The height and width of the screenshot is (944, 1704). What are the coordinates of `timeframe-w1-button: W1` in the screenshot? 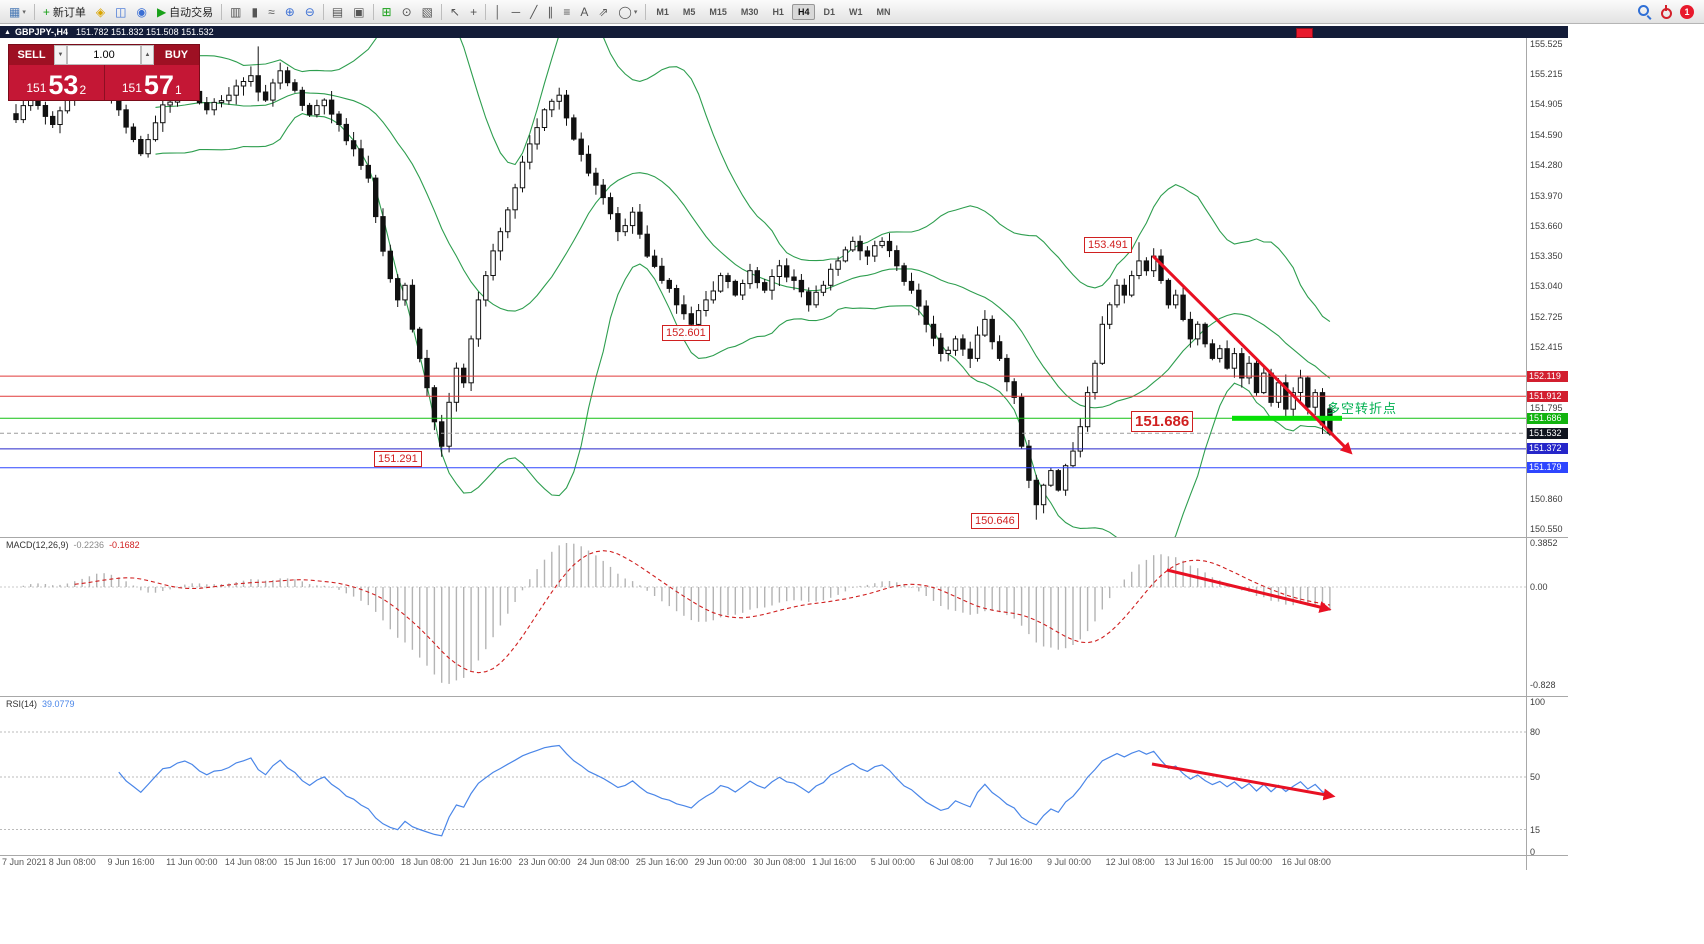 It's located at (855, 11).